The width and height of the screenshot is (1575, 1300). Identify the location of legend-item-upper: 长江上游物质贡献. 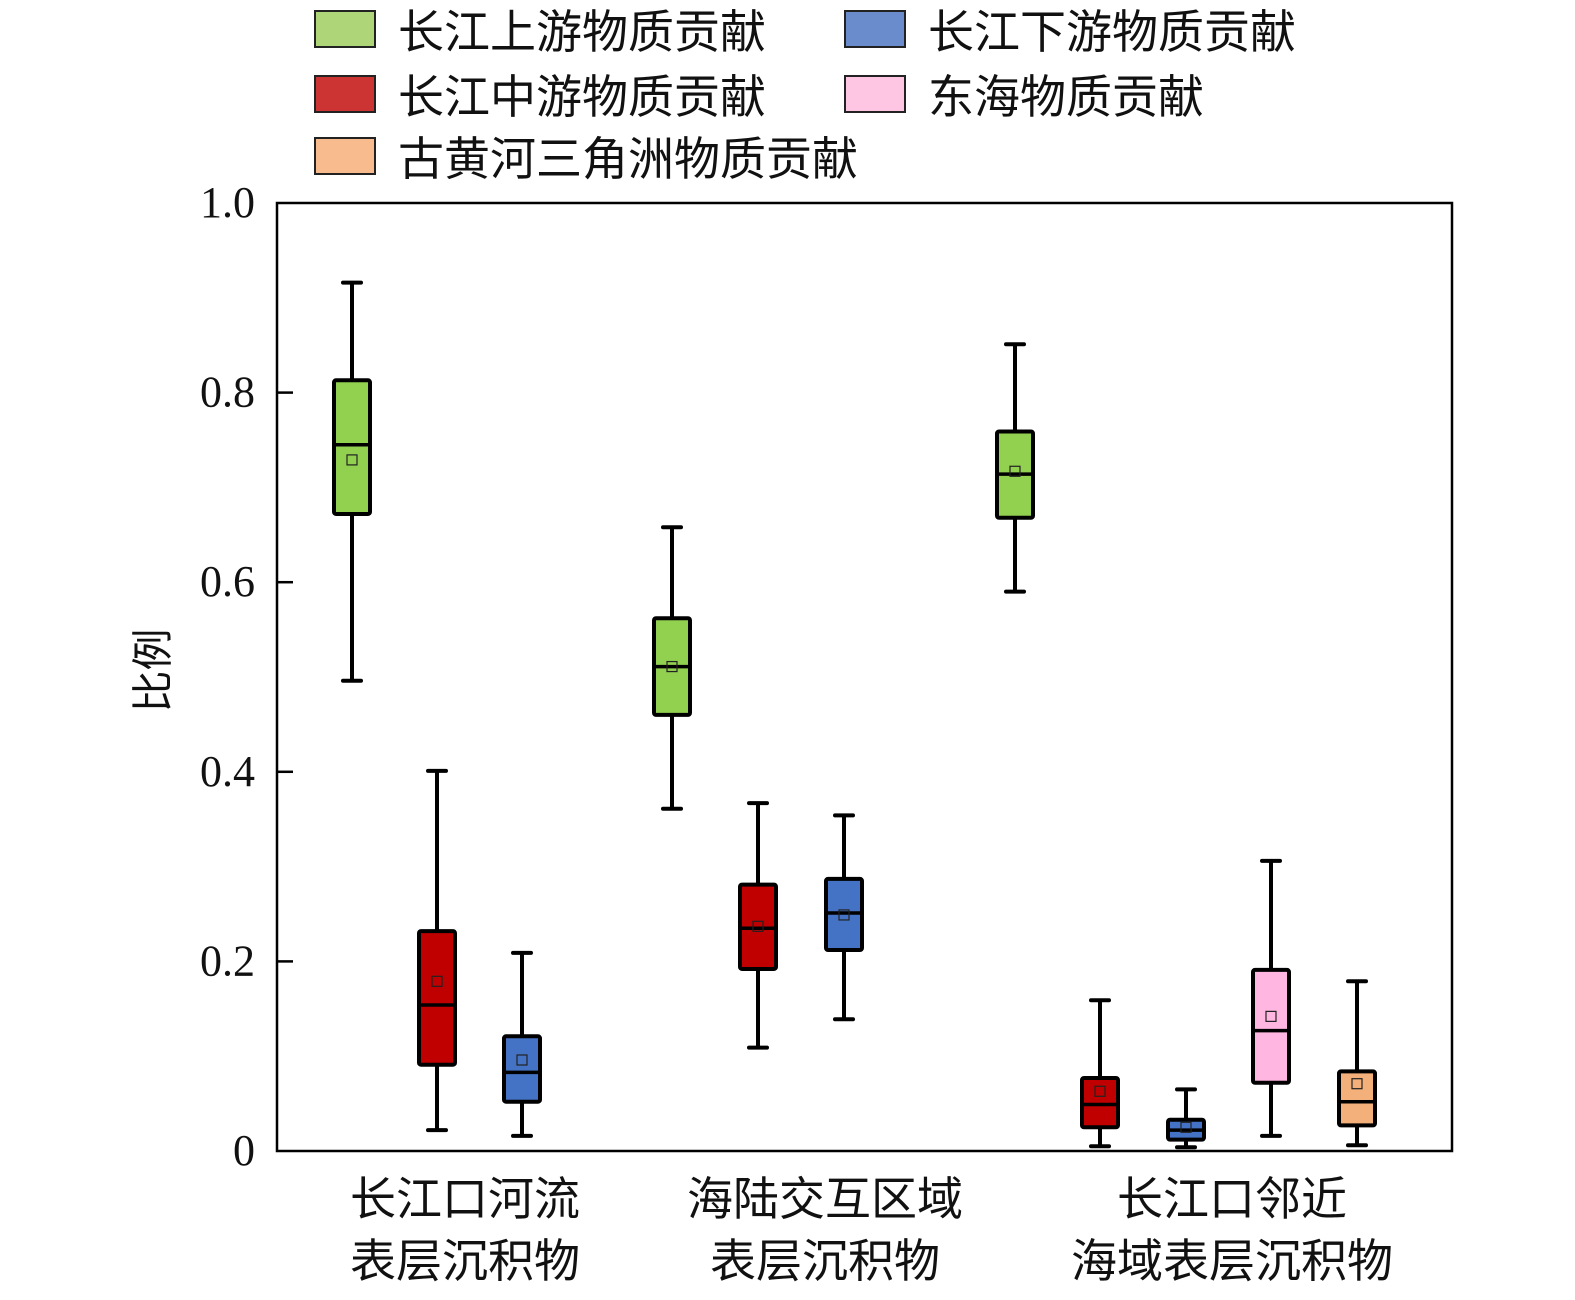
(540, 31).